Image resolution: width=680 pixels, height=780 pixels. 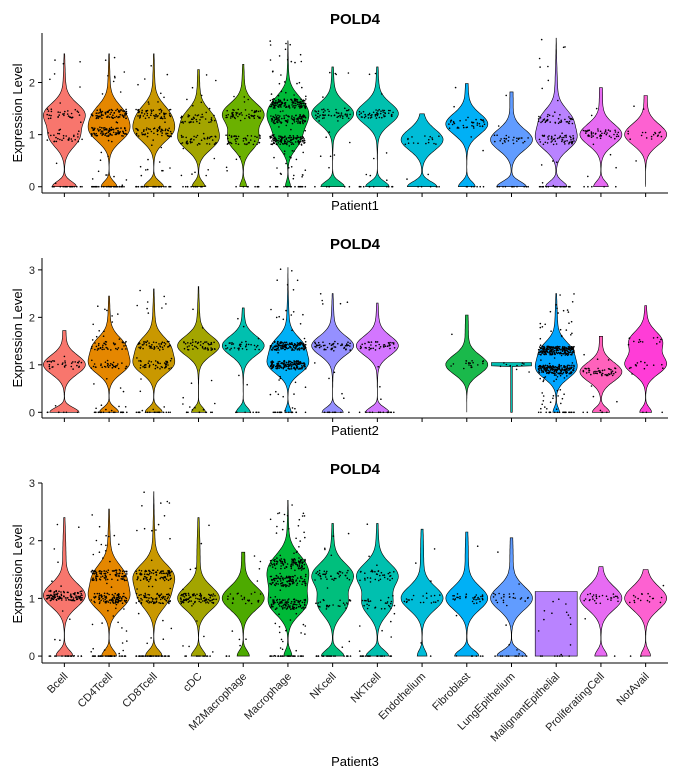 I want to click on violin-CD8Tcell, so click(x=154, y=120).